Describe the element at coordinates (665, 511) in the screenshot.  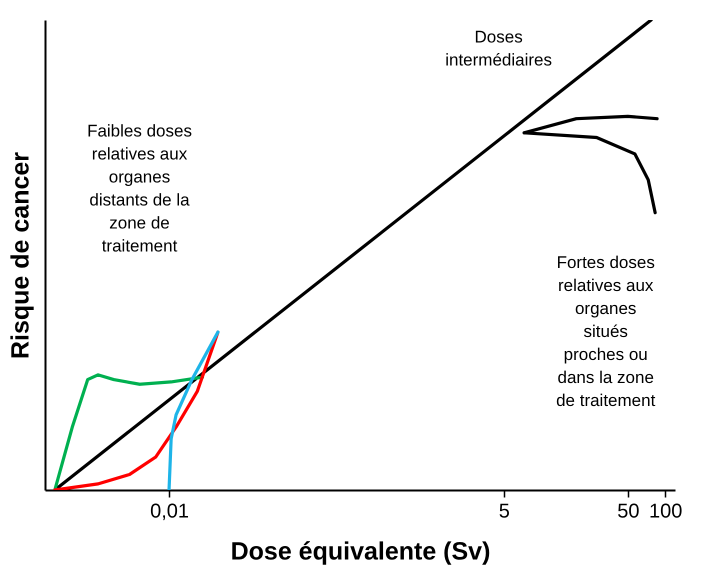
I see `x-tick-label: 100` at that location.